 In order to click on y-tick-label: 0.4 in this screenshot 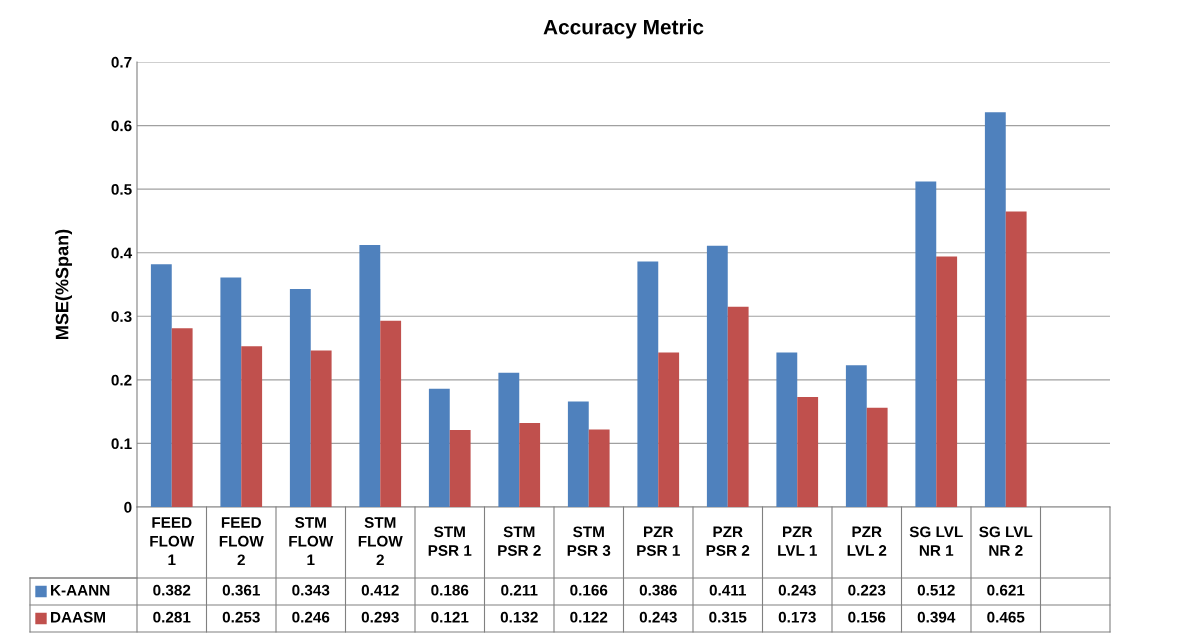, I will do `click(122, 253)`.